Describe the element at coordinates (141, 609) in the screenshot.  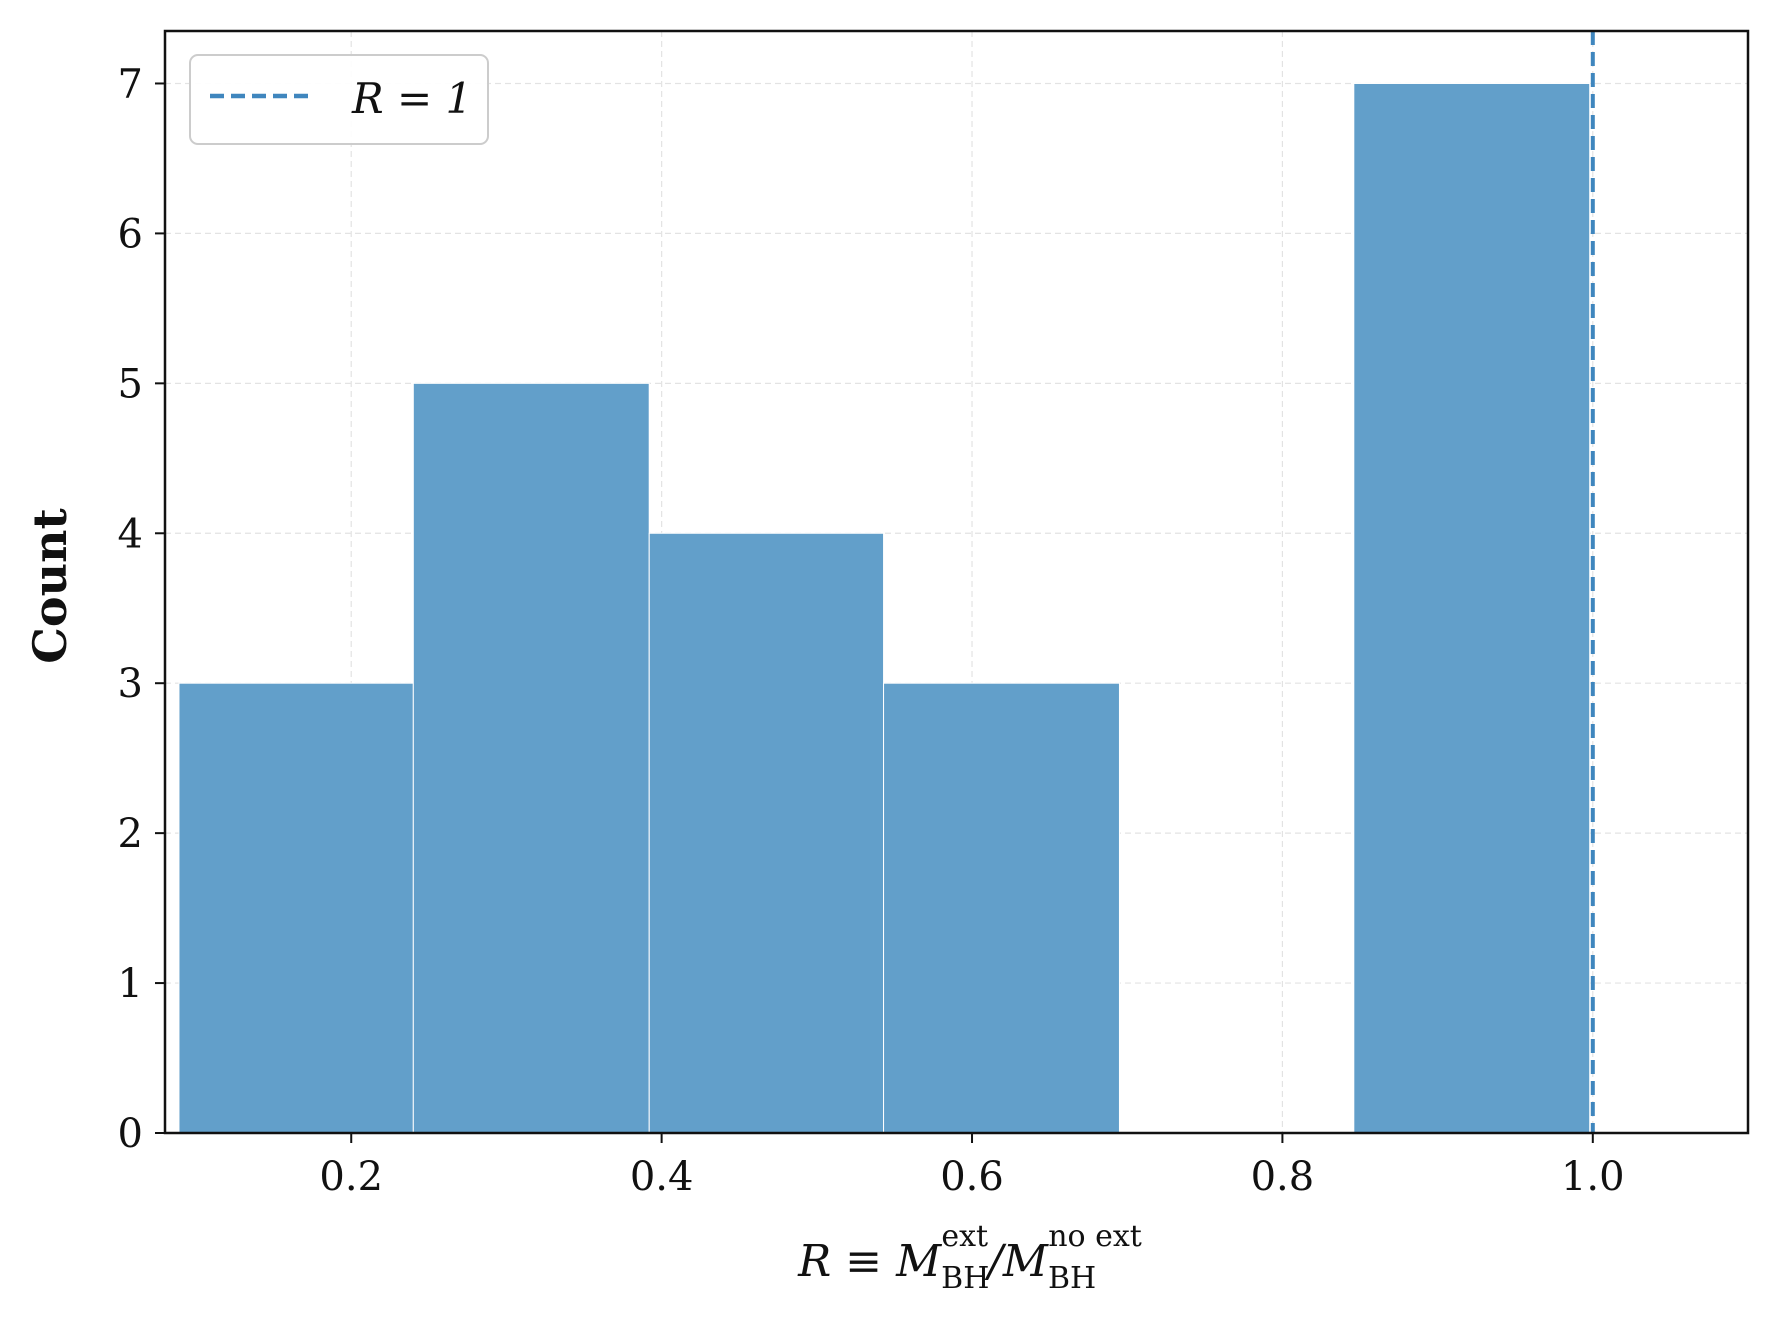
I see `y-axis-ticks: 0 1 2 3 4 5 6 7` at that location.